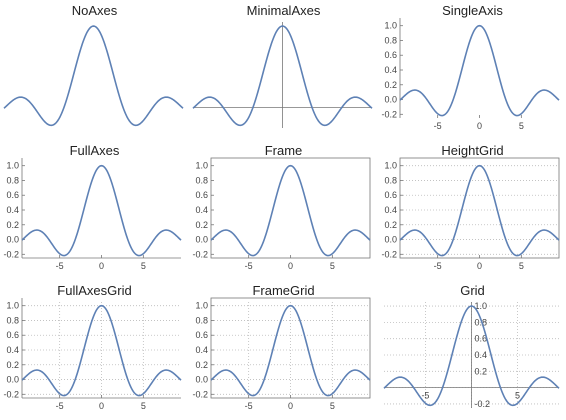 Image resolution: width=566 pixels, height=420 pixels. I want to click on chart-panel-minimalaxes: MinimalAxes, so click(283, 70).